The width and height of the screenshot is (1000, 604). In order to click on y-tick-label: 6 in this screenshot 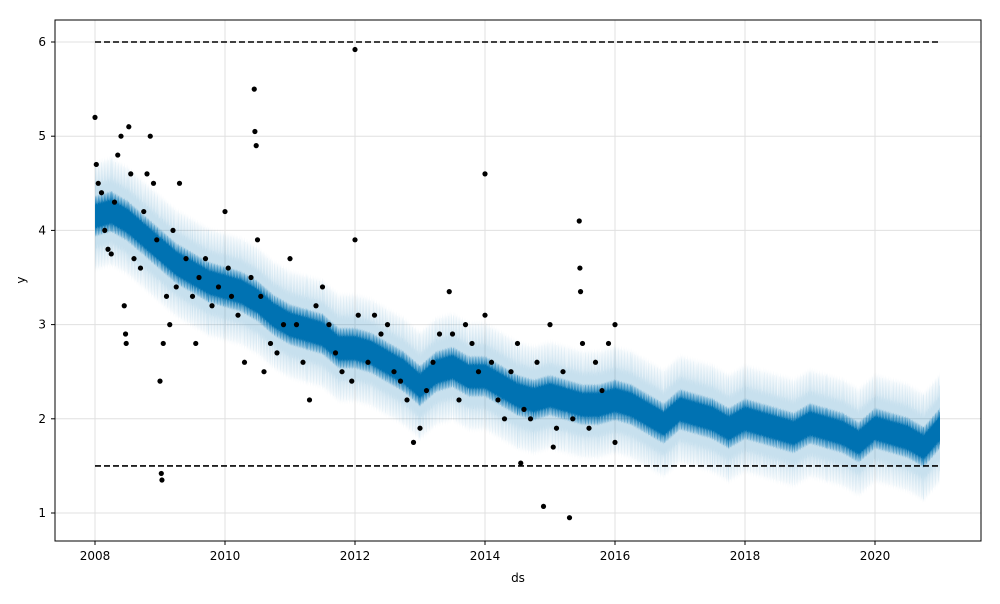, I will do `click(42, 42)`.